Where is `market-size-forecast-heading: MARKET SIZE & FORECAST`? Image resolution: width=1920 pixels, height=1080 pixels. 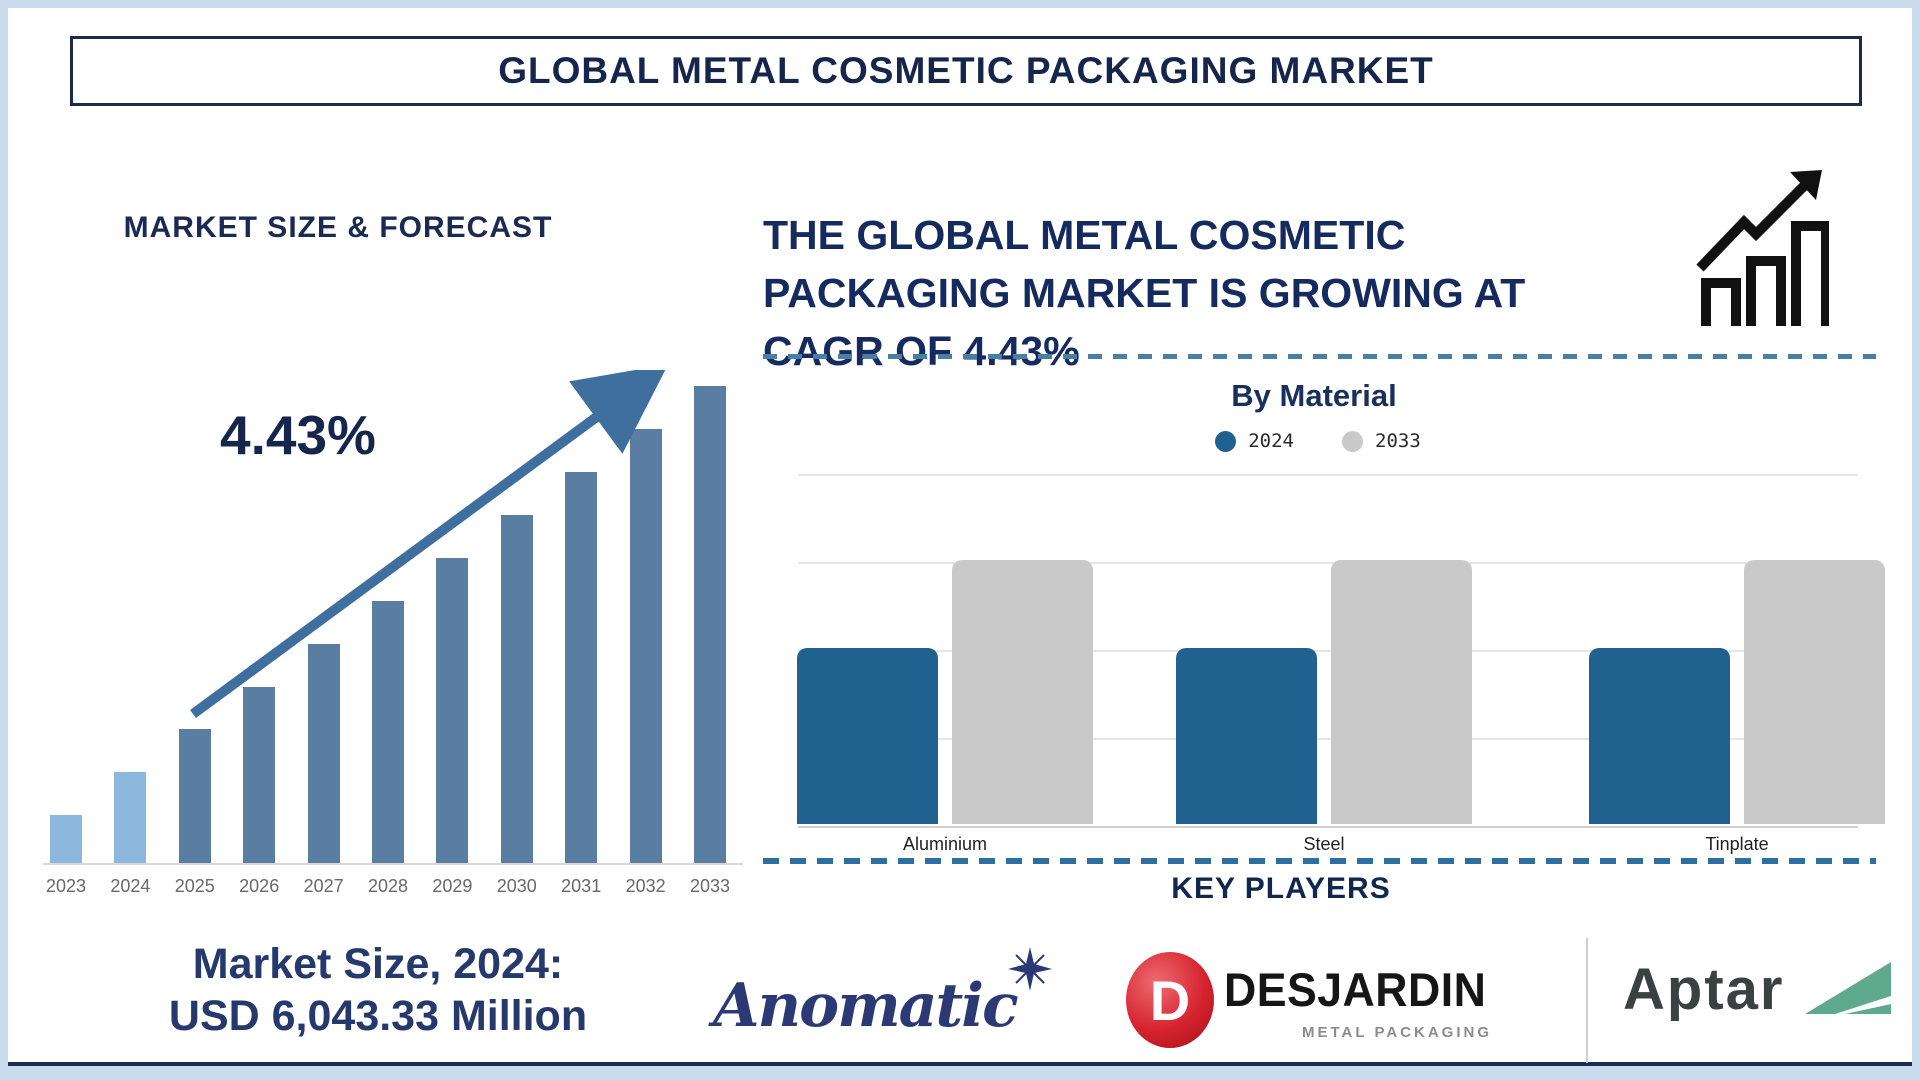 market-size-forecast-heading: MARKET SIZE & FORECAST is located at coordinates (338, 227).